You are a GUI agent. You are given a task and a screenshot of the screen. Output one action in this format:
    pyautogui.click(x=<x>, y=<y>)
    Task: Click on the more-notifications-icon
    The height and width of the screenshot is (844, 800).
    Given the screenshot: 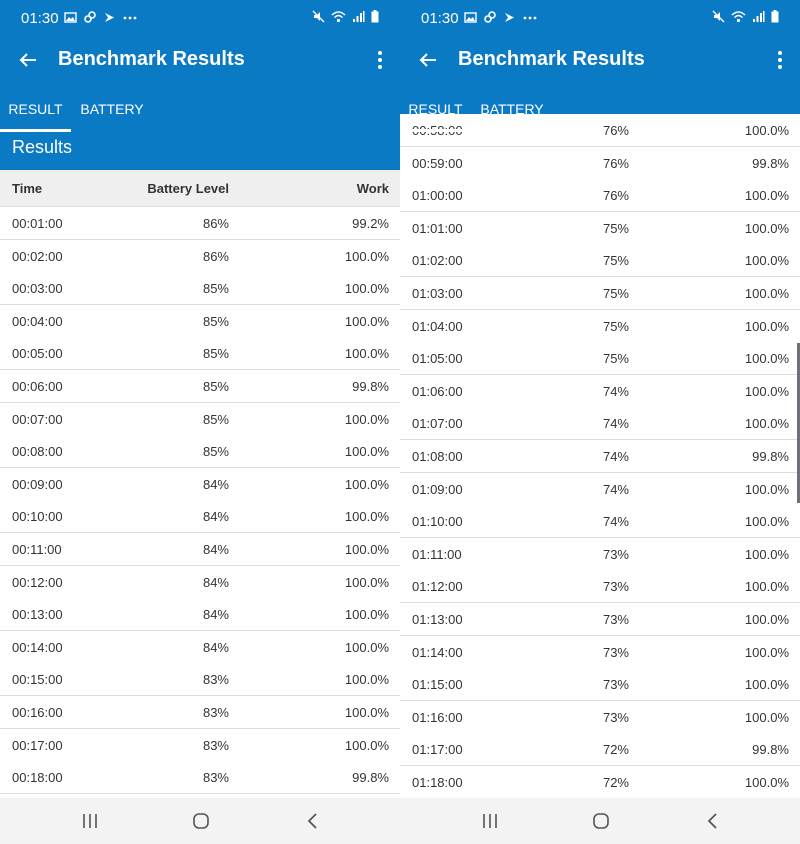 What is the action you would take?
    pyautogui.click(x=530, y=17)
    